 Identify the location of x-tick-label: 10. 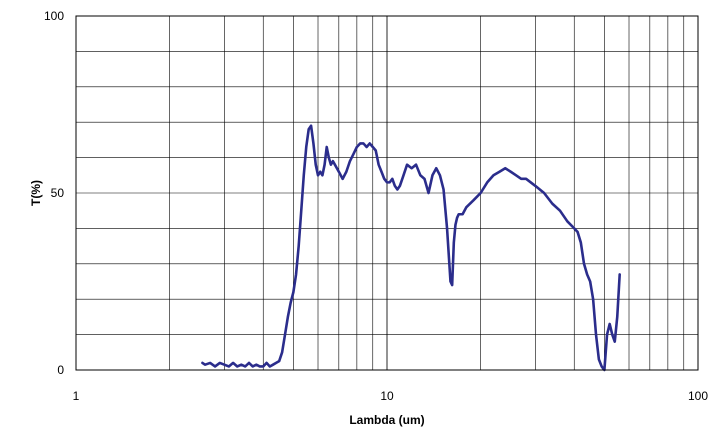
(387, 396).